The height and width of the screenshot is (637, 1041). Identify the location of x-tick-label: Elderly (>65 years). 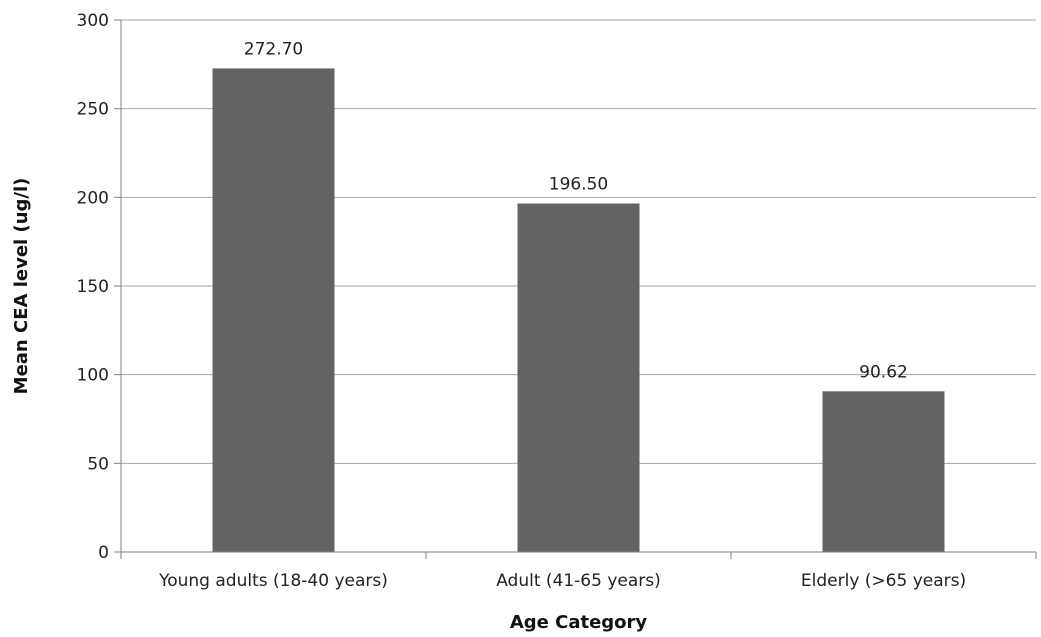
(883, 581).